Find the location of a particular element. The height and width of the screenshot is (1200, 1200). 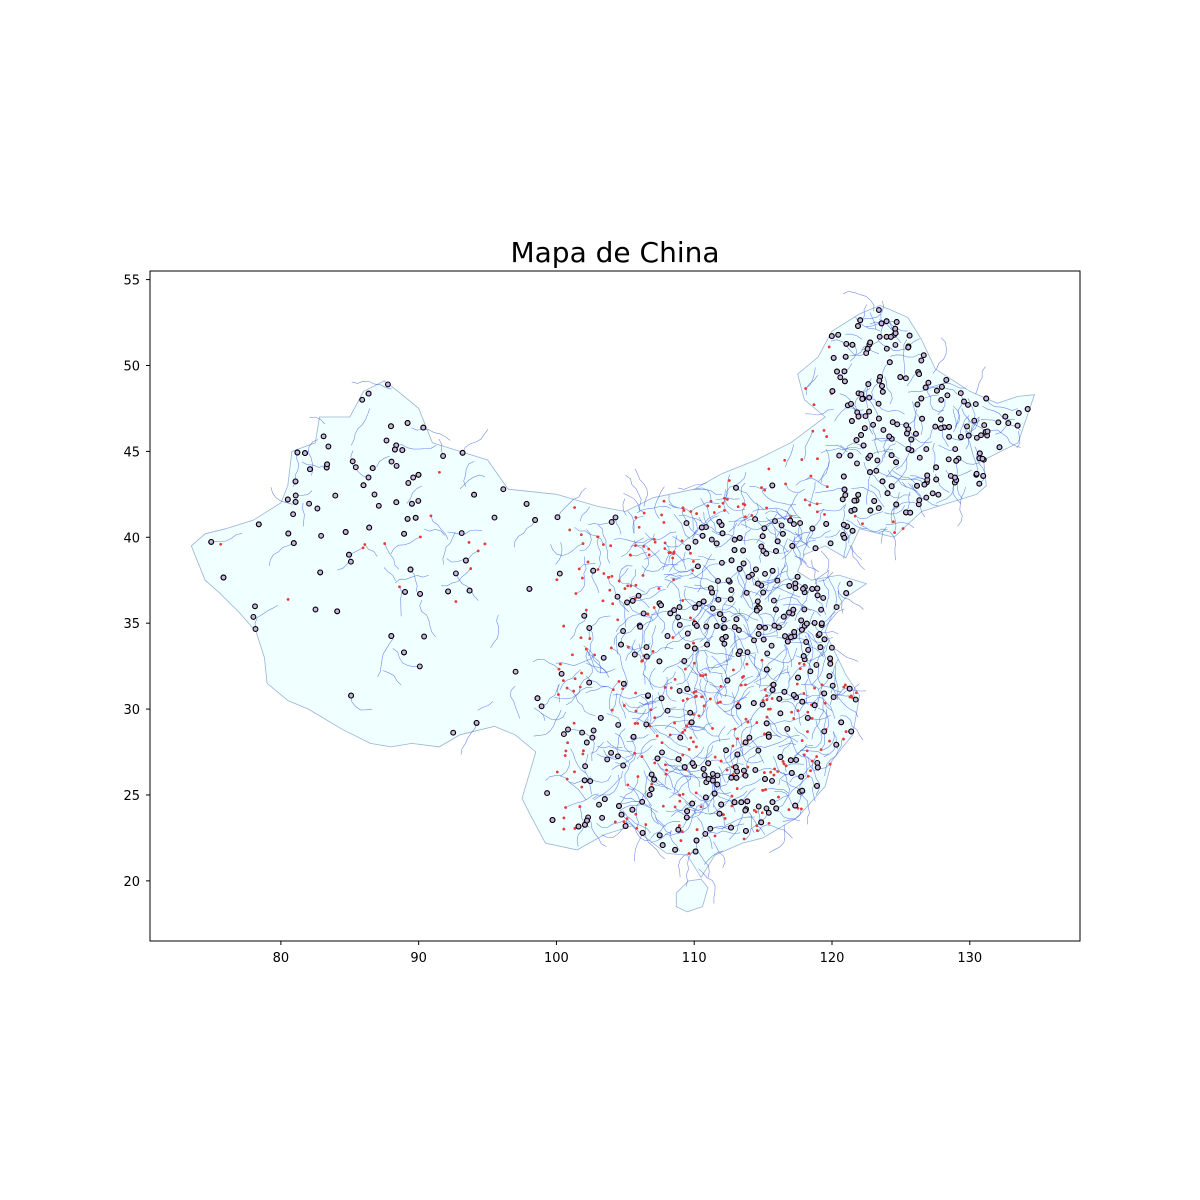

x-tick-label: 130 is located at coordinates (969, 958).